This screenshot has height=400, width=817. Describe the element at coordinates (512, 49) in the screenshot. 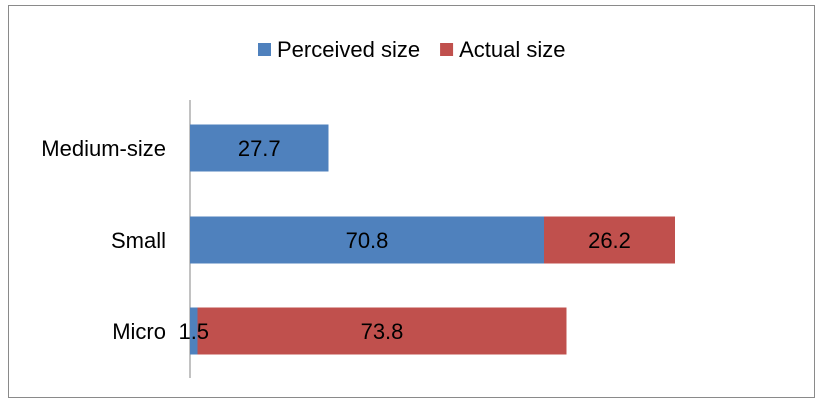

I see `legend-label-1: Actual size` at that location.